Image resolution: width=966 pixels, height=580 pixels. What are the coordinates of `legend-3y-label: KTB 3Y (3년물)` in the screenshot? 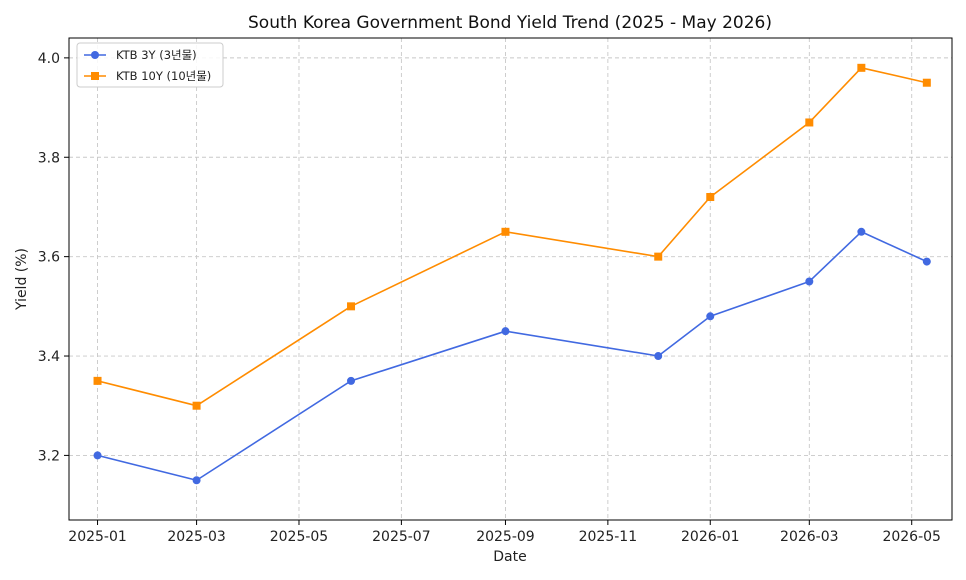 It's located at (156, 55).